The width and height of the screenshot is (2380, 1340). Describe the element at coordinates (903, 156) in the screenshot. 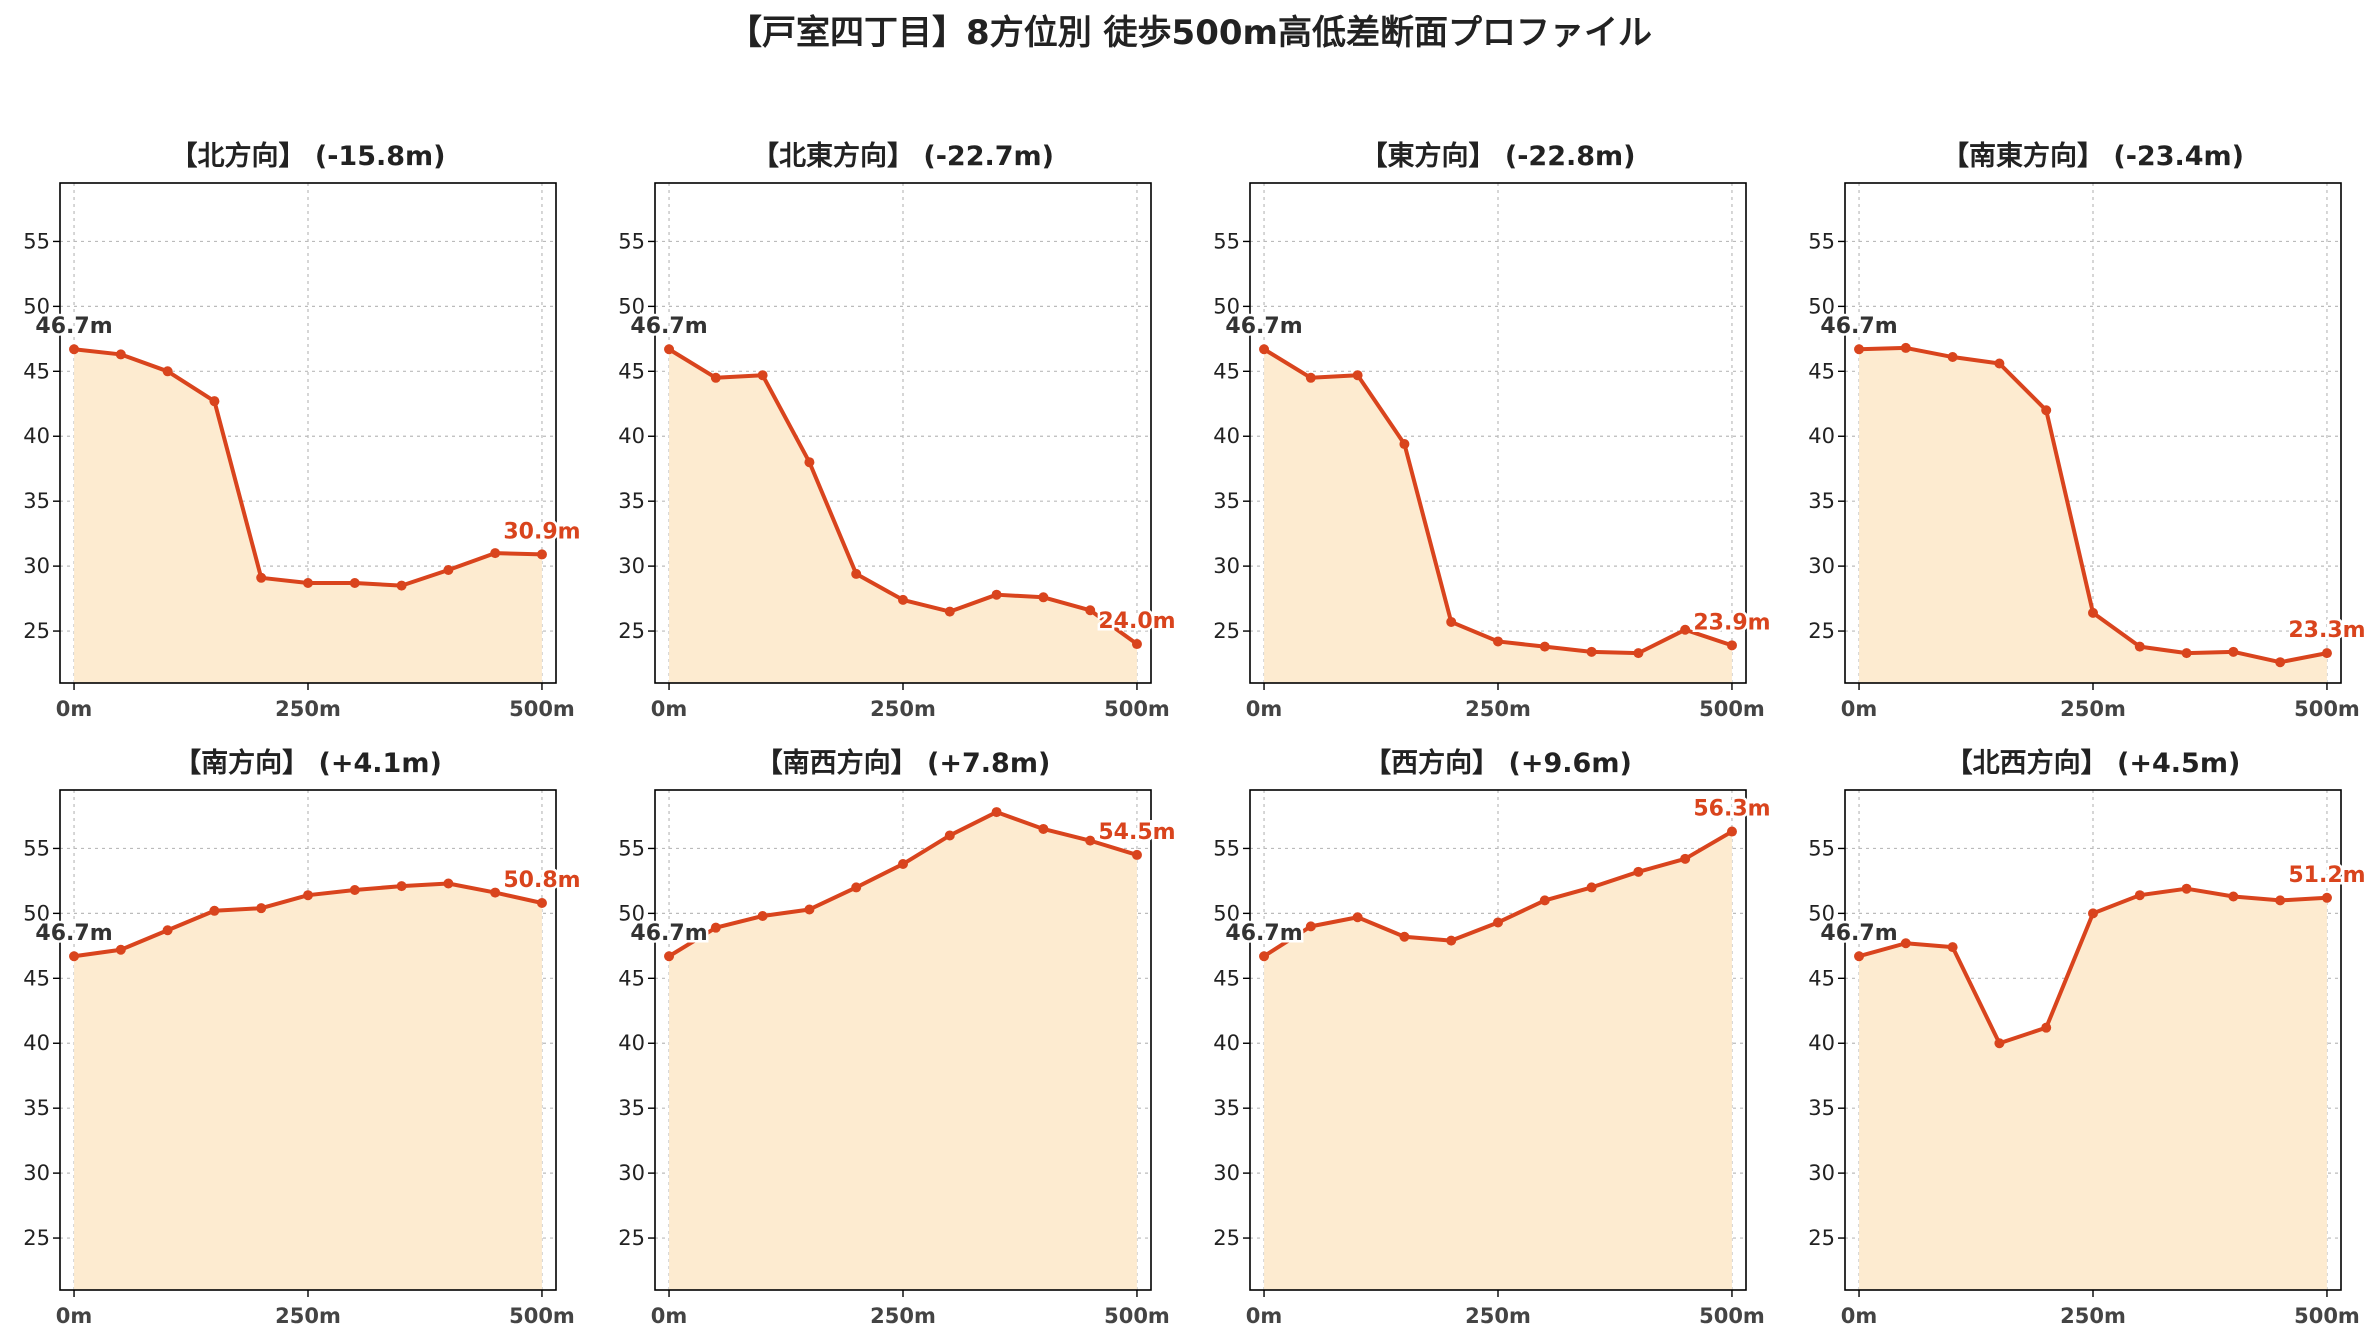

I see `panel-title: 【北東方向】 (-22.7m)` at that location.